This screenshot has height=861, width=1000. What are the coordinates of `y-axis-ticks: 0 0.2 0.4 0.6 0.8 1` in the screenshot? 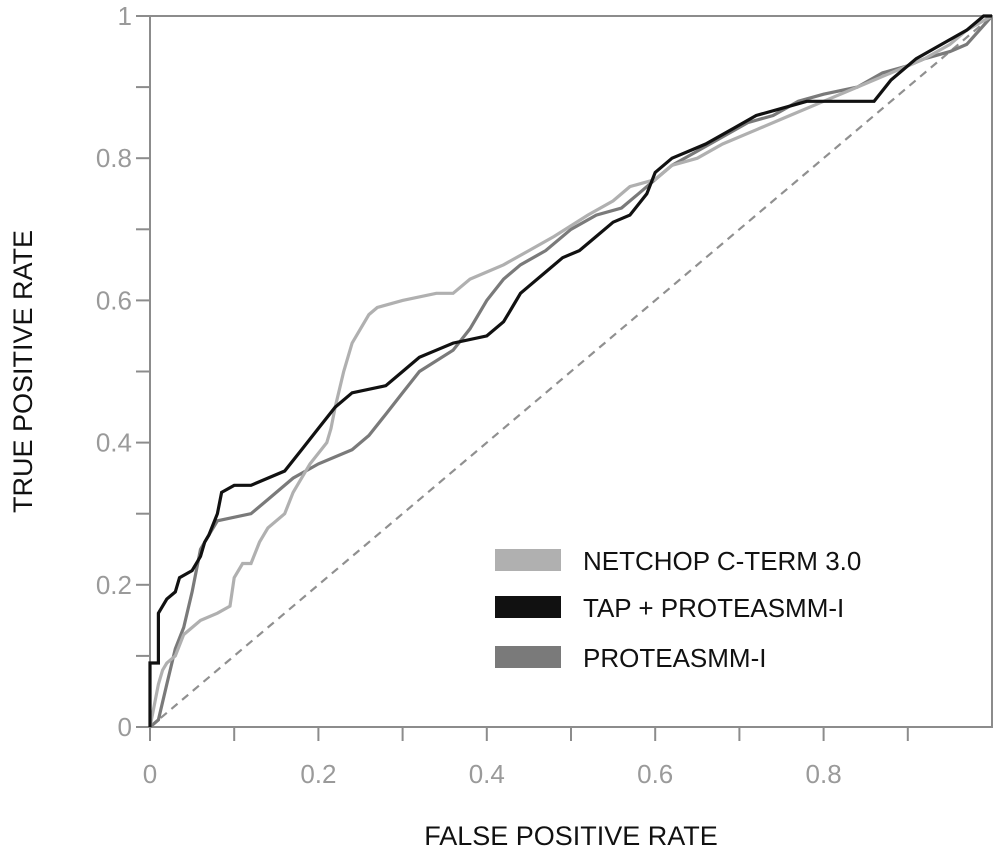 It's located at (123, 371).